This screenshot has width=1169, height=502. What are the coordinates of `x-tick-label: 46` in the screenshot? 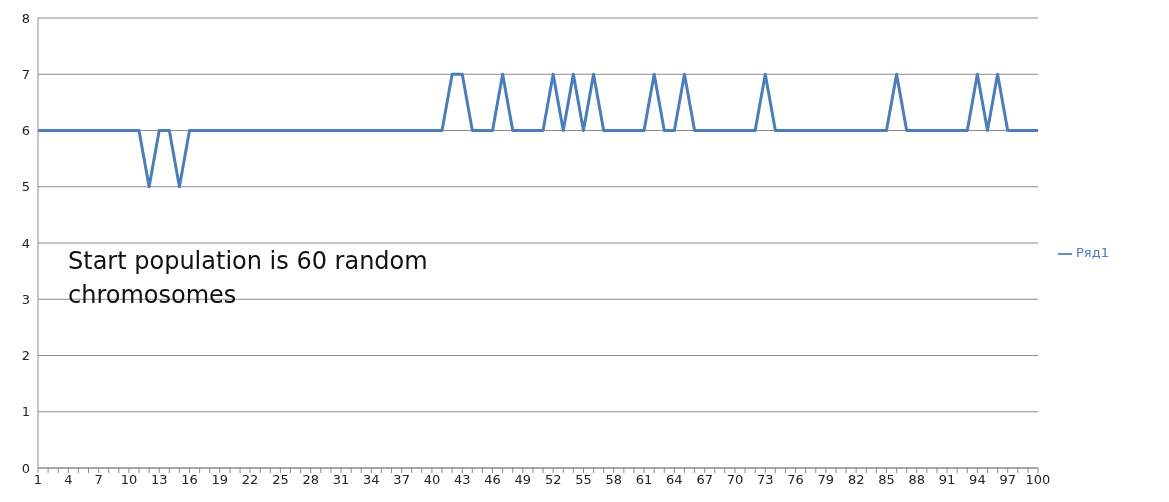 It's located at (492, 480).